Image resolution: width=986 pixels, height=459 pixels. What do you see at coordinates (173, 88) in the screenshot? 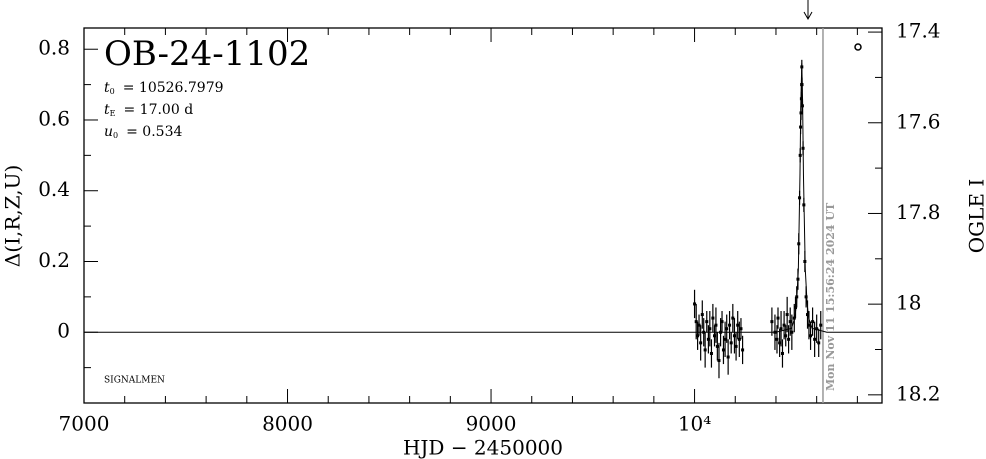
I see `param-text: = 10526.7979` at bounding box center [173, 88].